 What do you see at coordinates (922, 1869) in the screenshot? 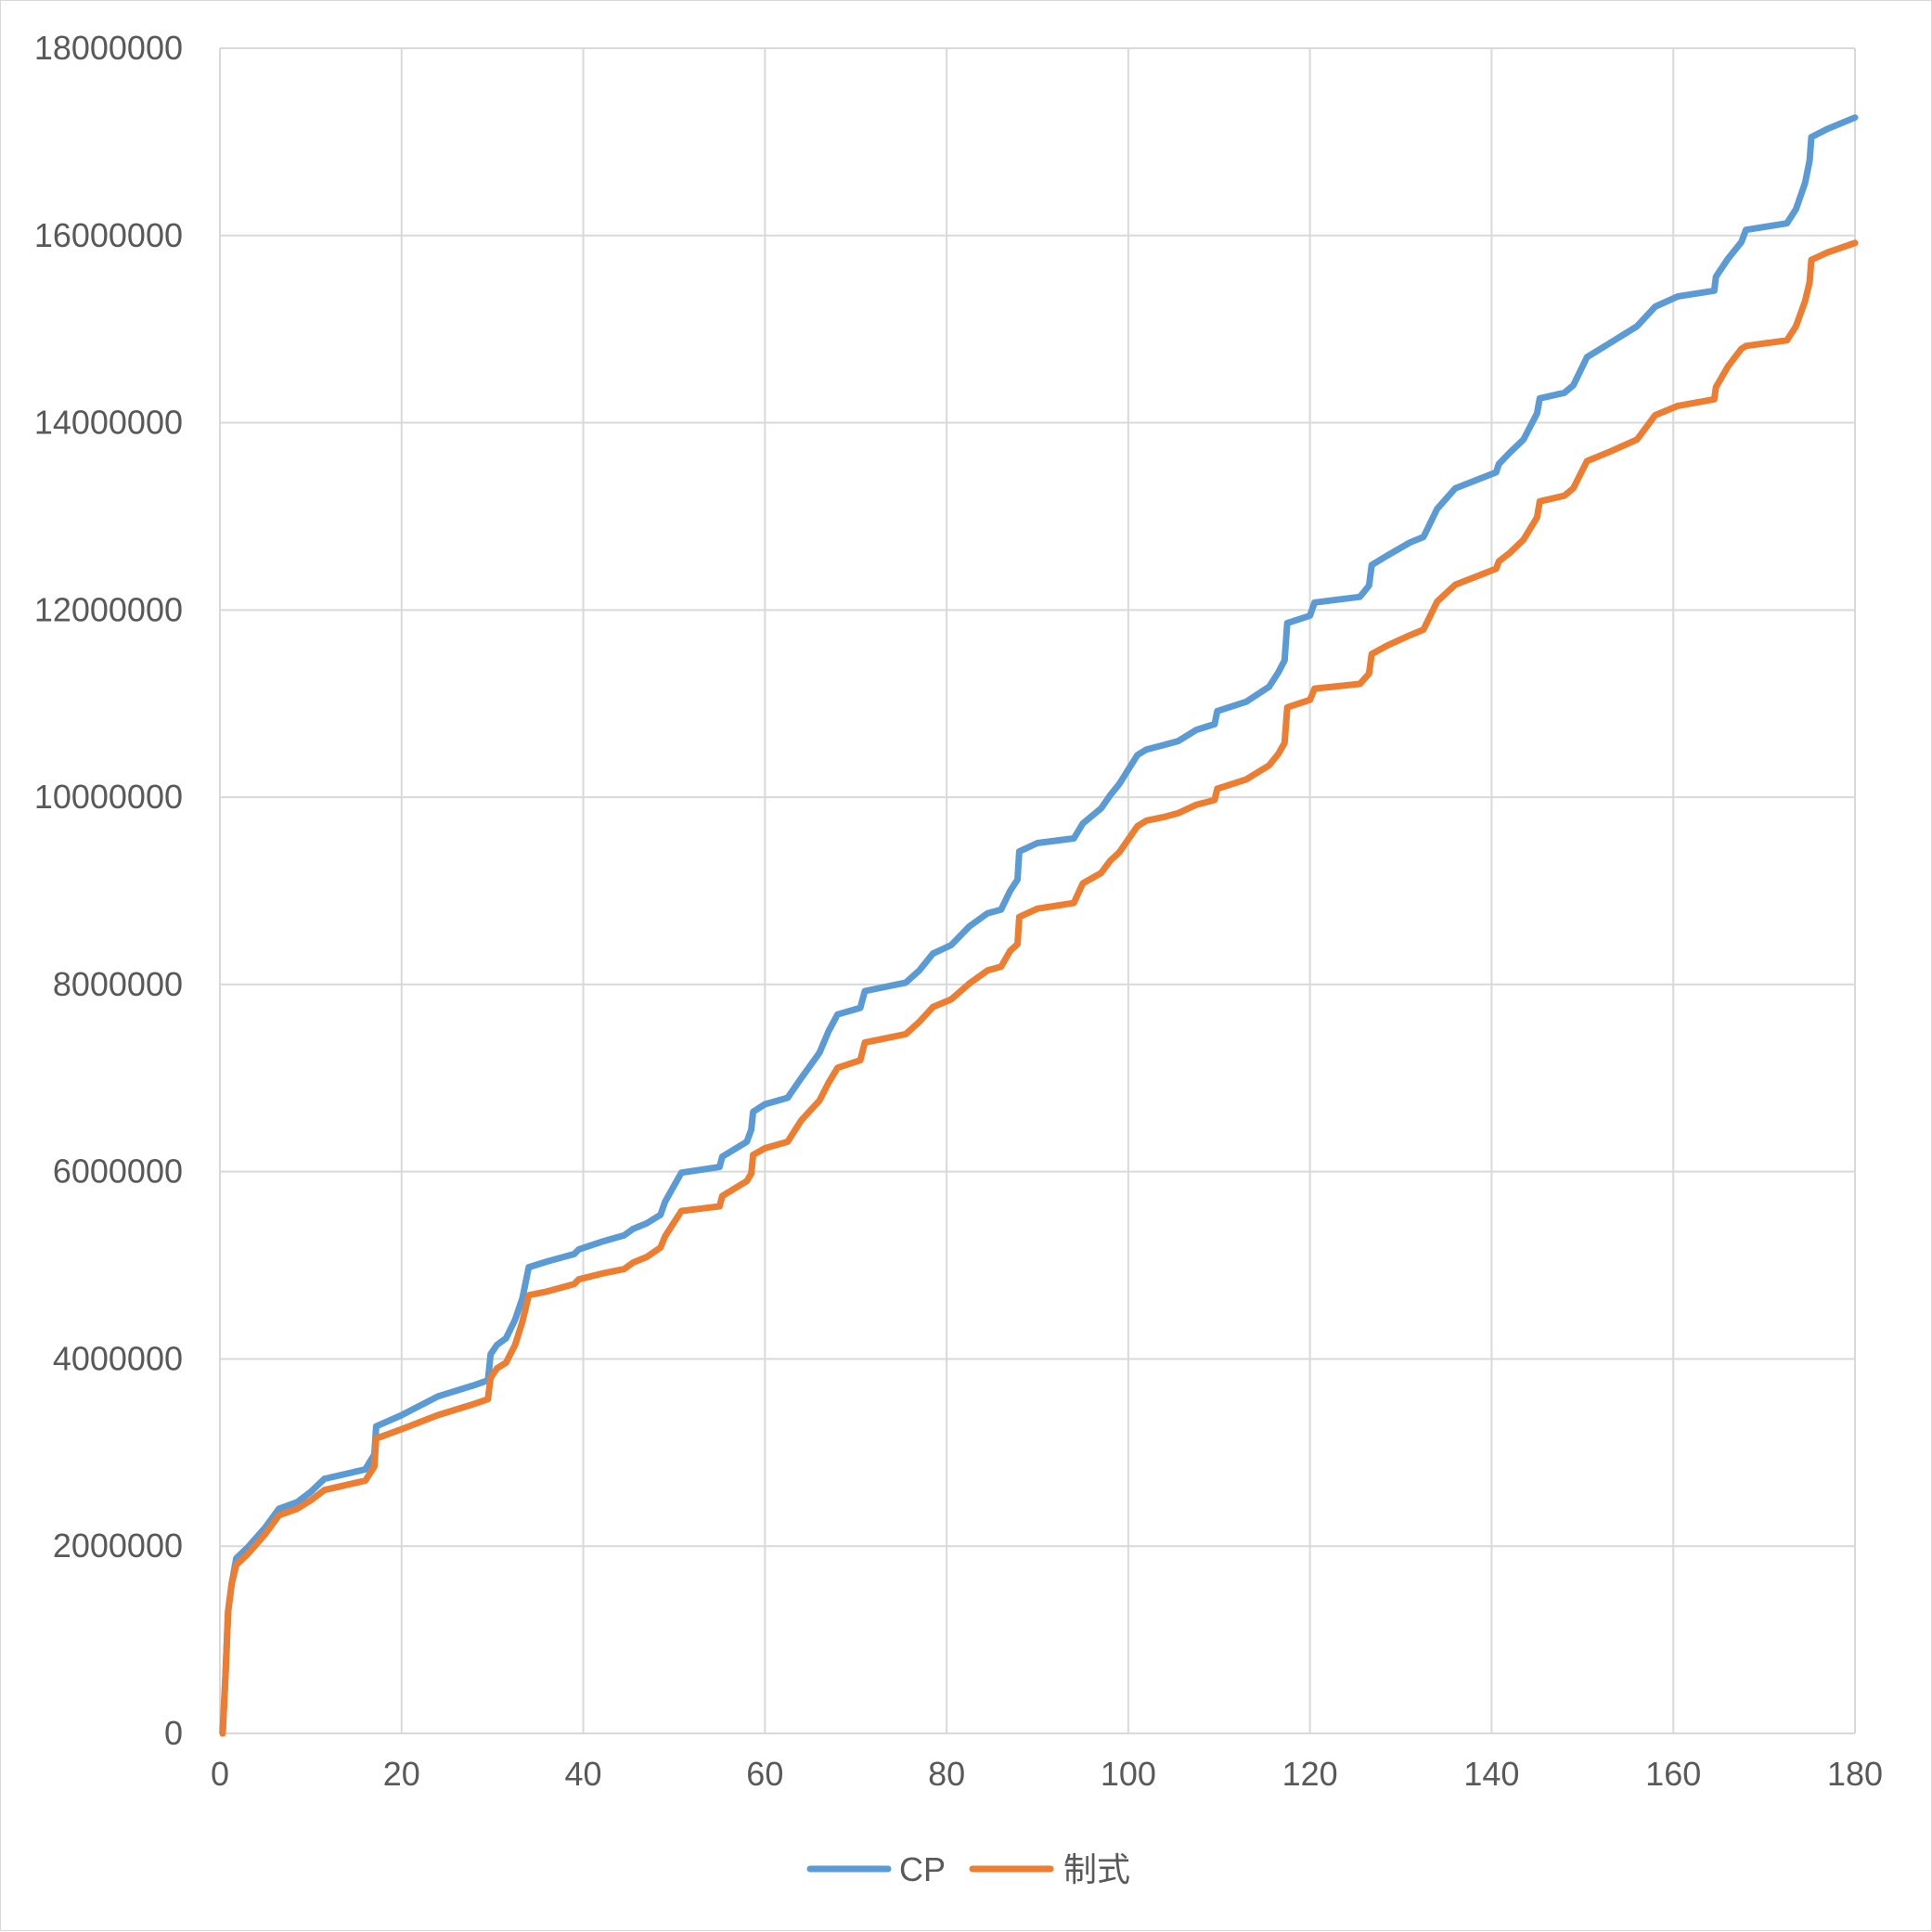
I see `legend-label: CP` at bounding box center [922, 1869].